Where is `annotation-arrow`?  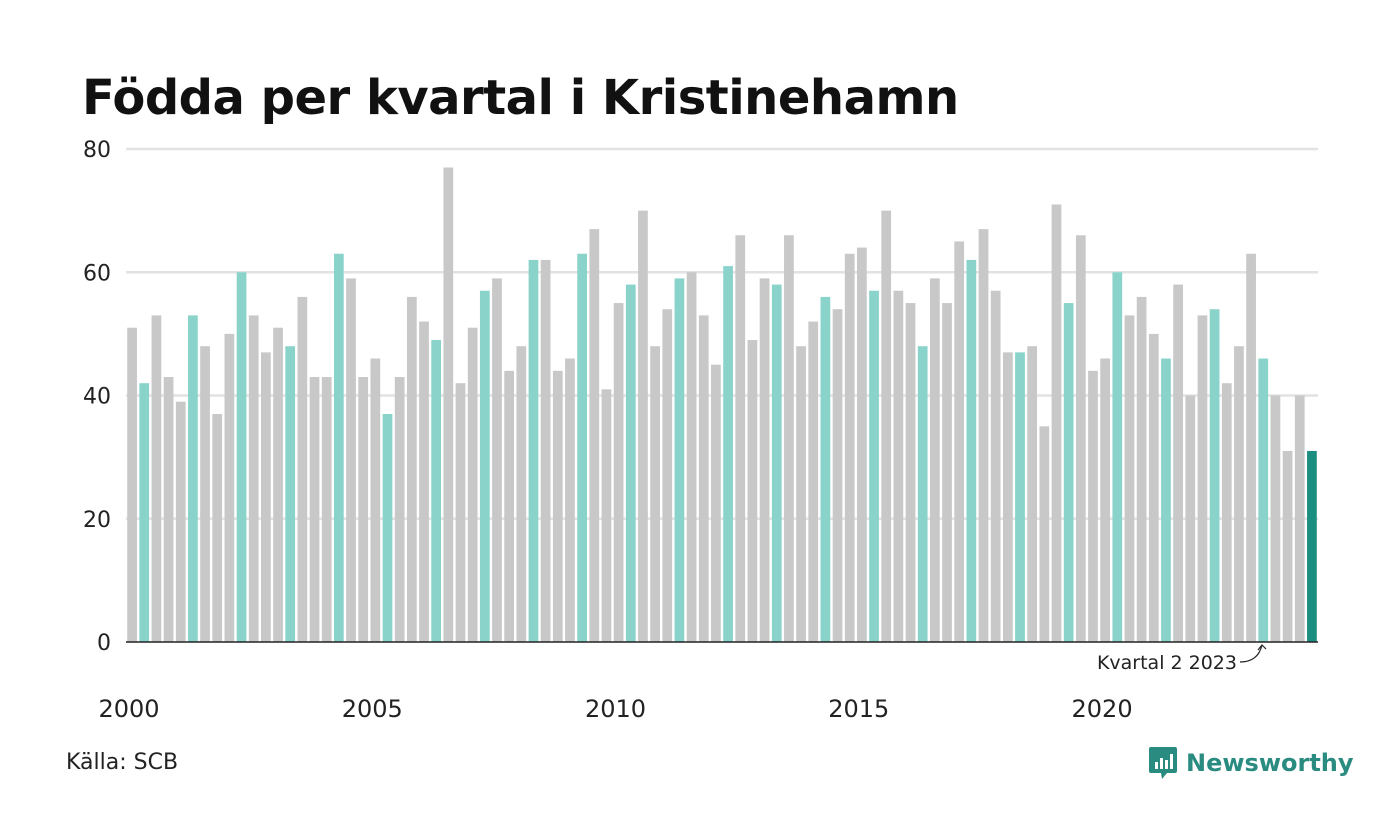
annotation-arrow is located at coordinates (1253, 653).